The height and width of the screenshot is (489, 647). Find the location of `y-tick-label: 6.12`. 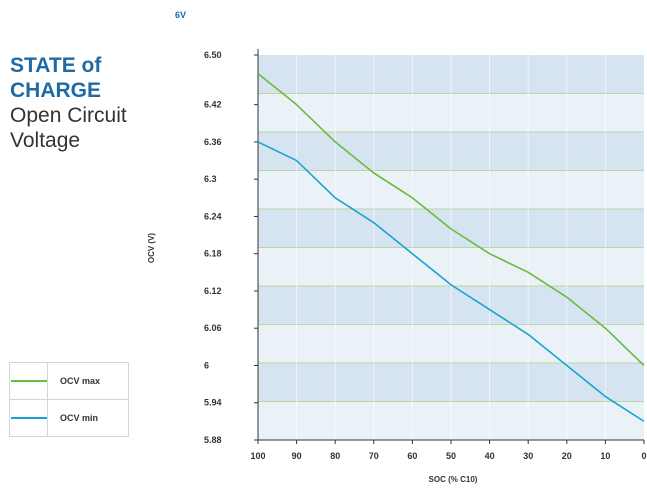

y-tick-label: 6.12 is located at coordinates (213, 291).